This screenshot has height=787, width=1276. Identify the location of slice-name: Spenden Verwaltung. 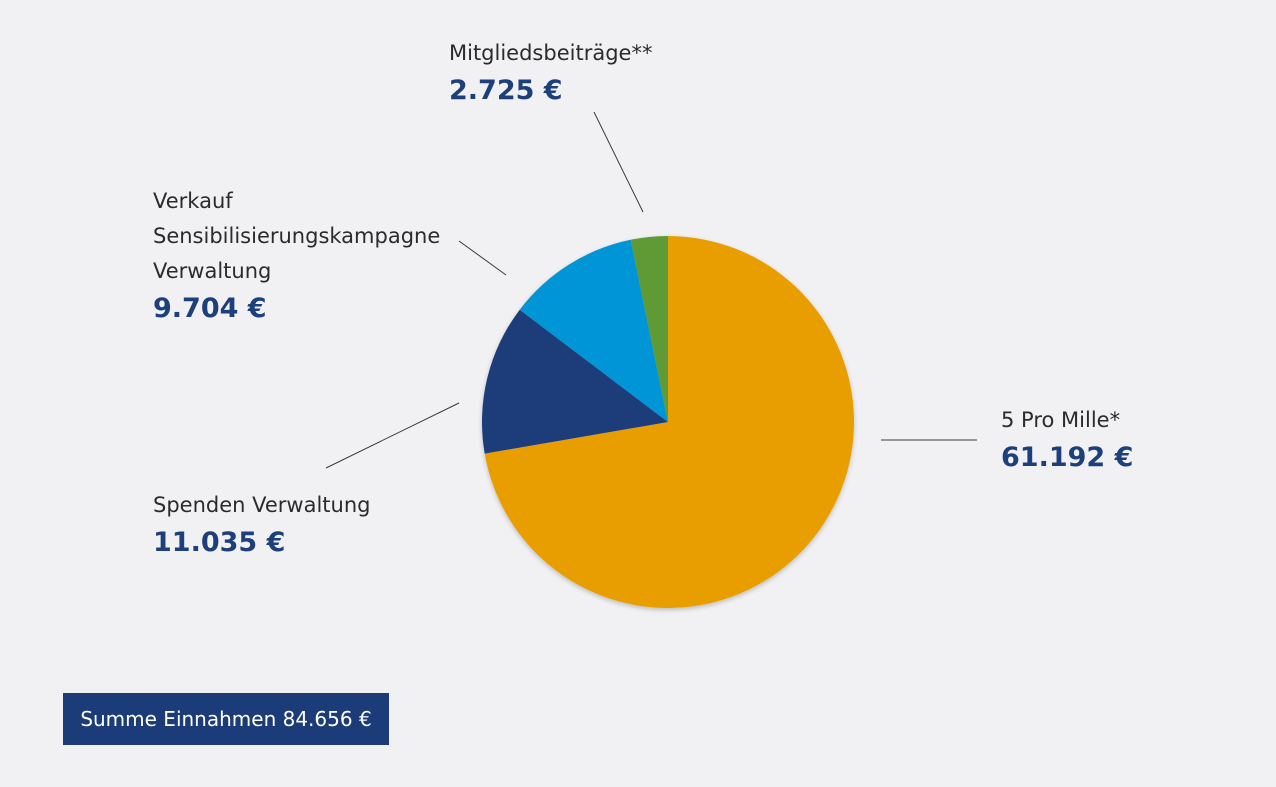
(262, 505).